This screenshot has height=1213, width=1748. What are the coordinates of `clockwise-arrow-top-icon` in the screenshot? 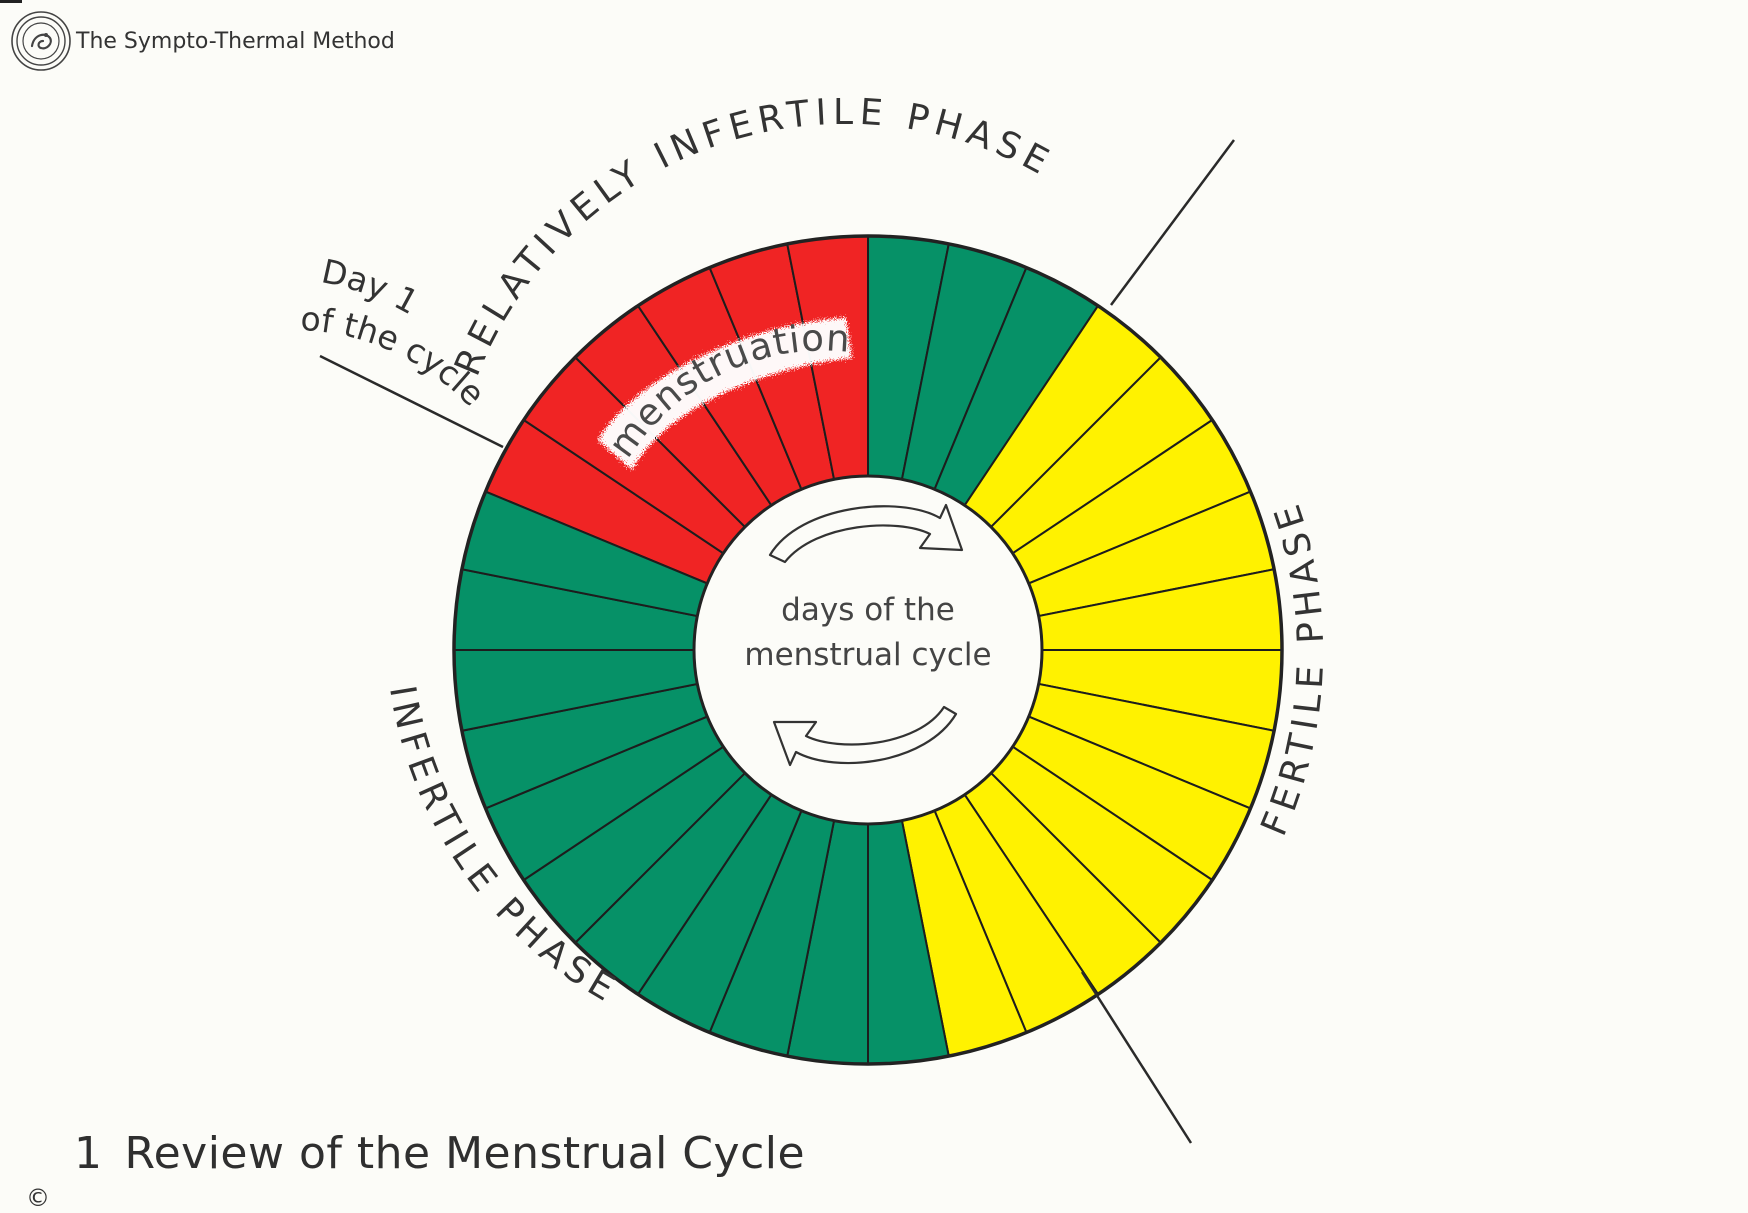 It's located at (866, 533).